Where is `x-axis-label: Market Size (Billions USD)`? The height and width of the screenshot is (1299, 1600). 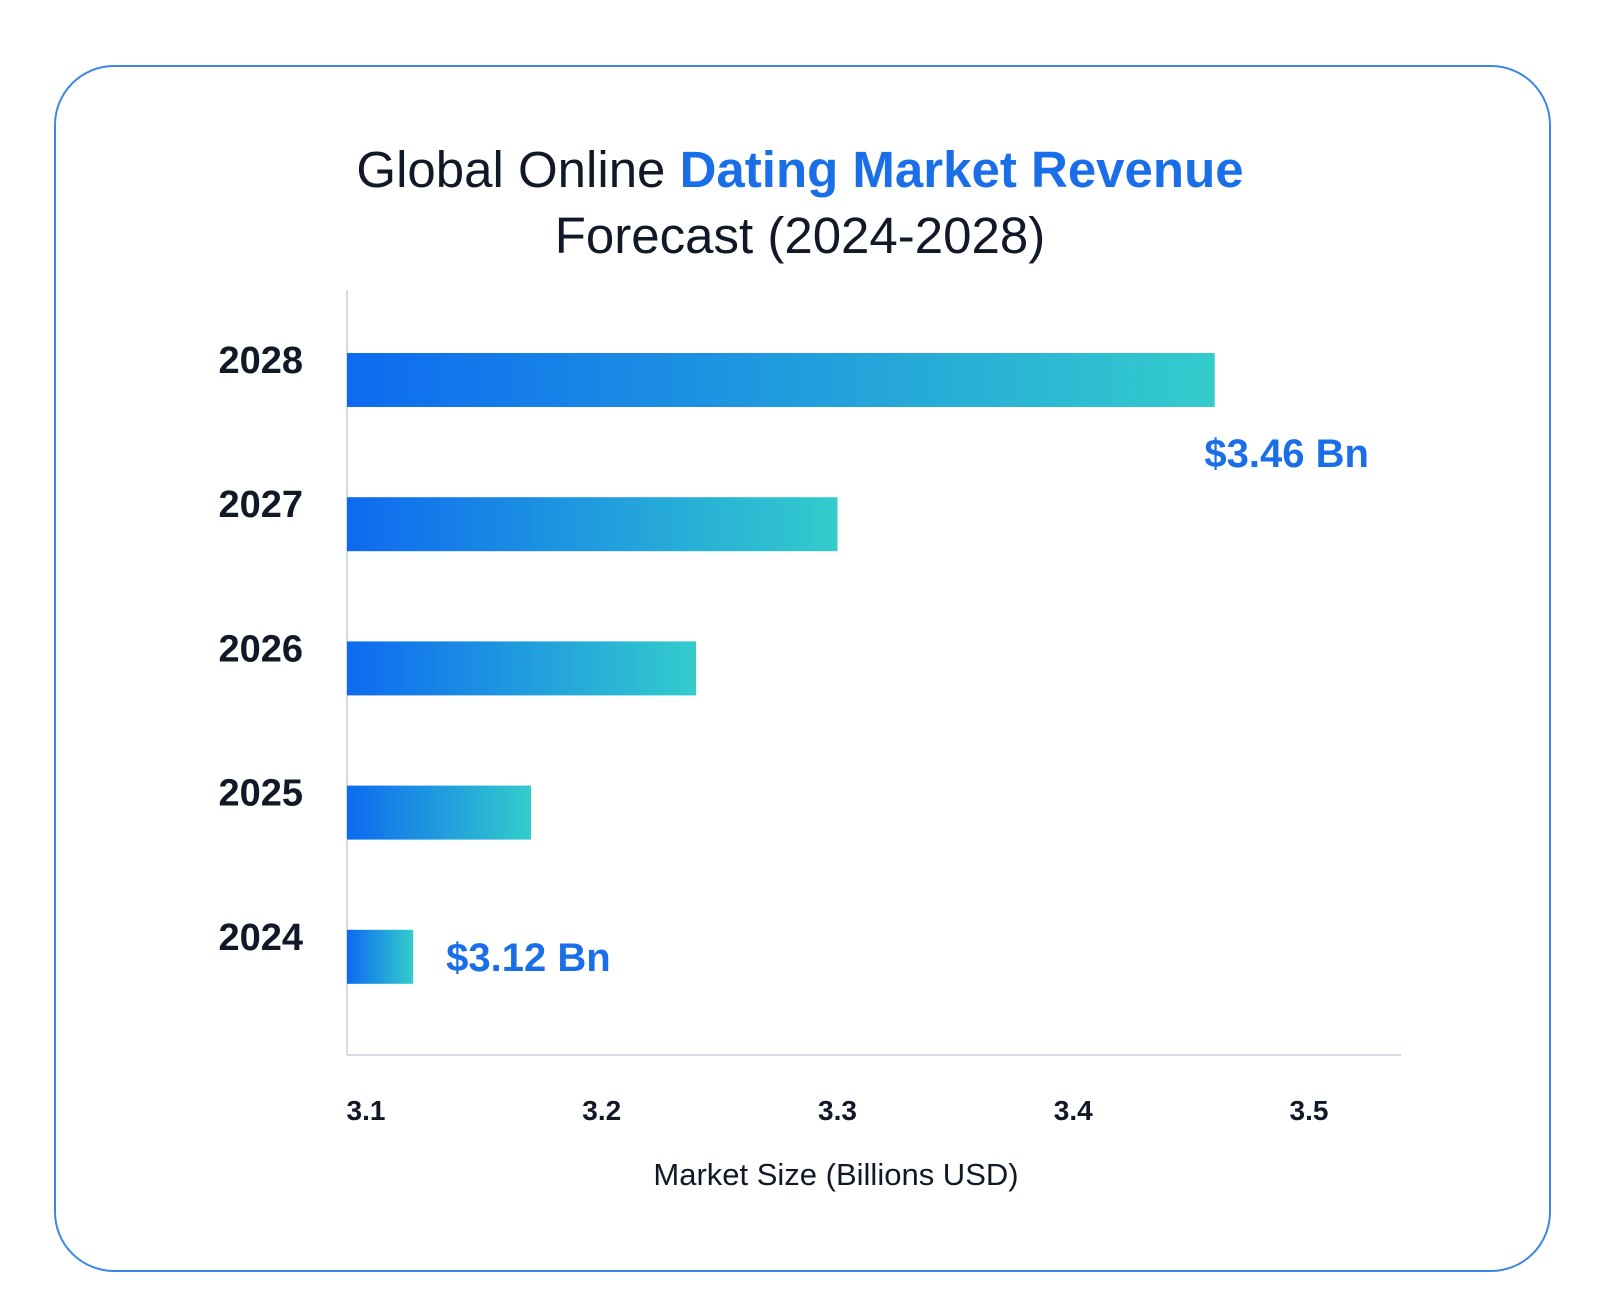 x-axis-label: Market Size (Billions USD) is located at coordinates (835, 1174).